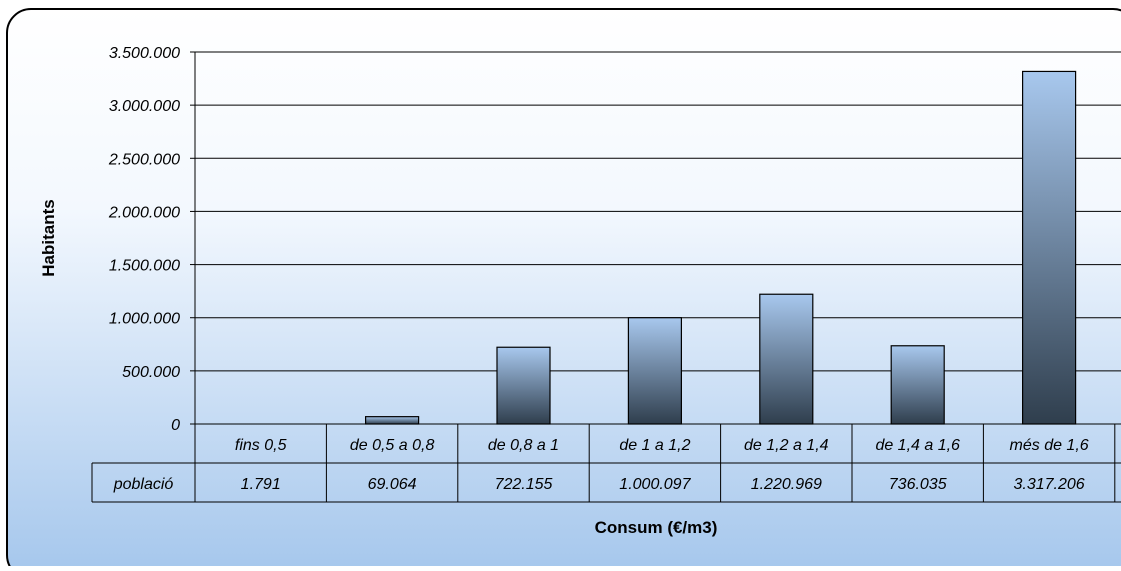  Describe the element at coordinates (1049, 445) in the screenshot. I see `x-category-label: més de 1,6` at that location.